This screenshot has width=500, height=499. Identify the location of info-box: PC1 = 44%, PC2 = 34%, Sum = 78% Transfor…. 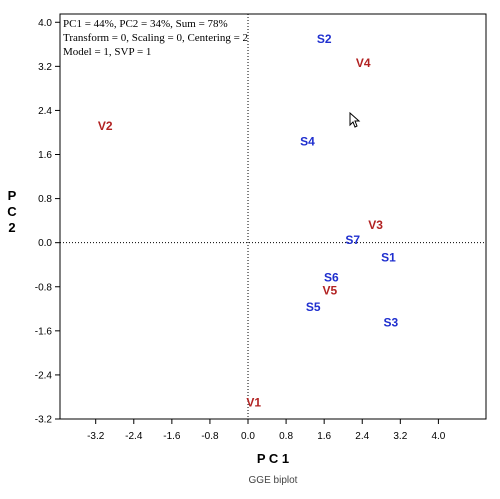
(155, 38).